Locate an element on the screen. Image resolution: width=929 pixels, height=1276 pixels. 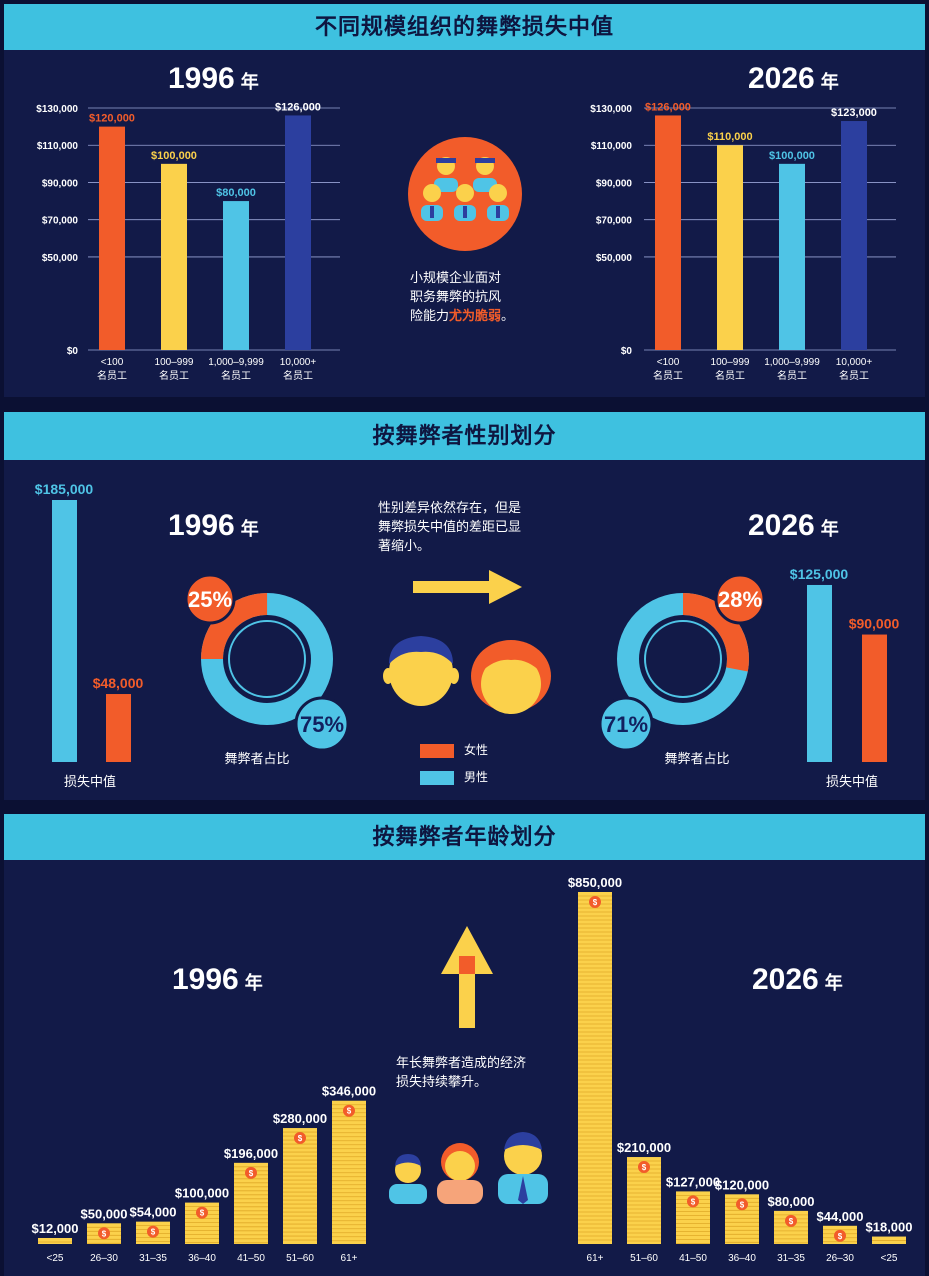
age-section-title: 按舞弊者年龄划分 is located at coordinates (464, 836).